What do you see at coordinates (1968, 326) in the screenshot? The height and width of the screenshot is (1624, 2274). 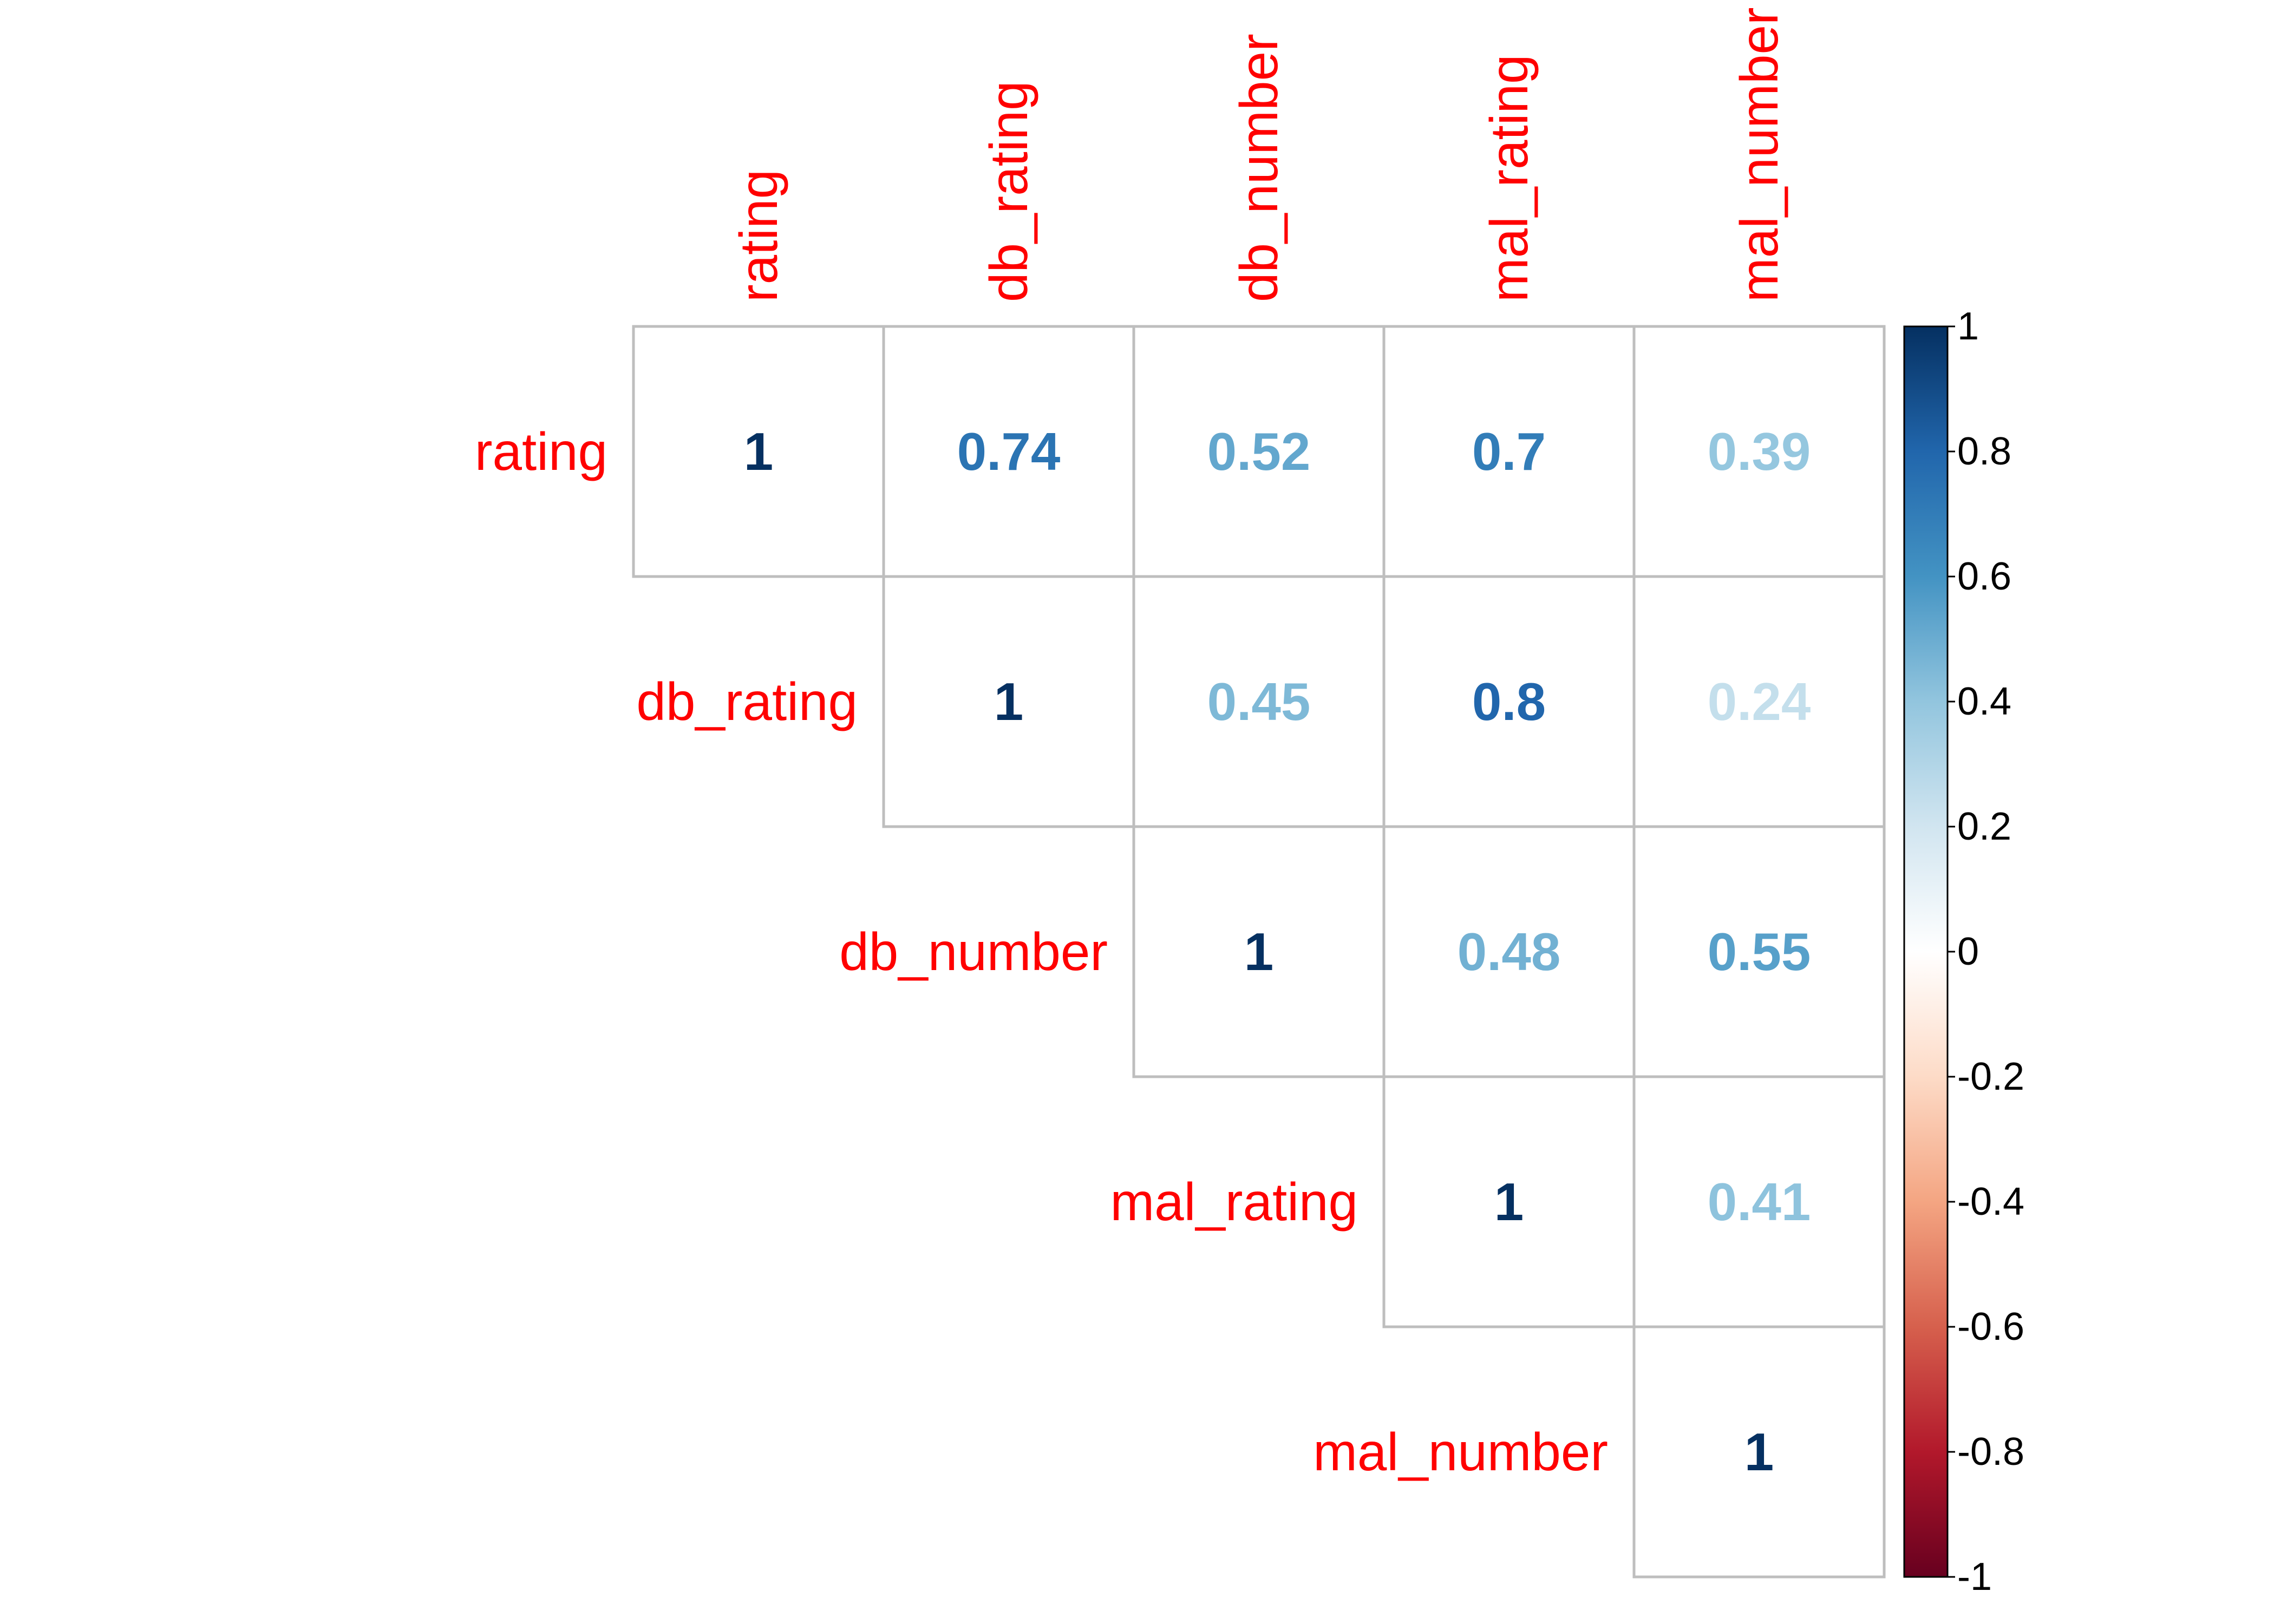 I see `colorbar-tick-label: 1` at bounding box center [1968, 326].